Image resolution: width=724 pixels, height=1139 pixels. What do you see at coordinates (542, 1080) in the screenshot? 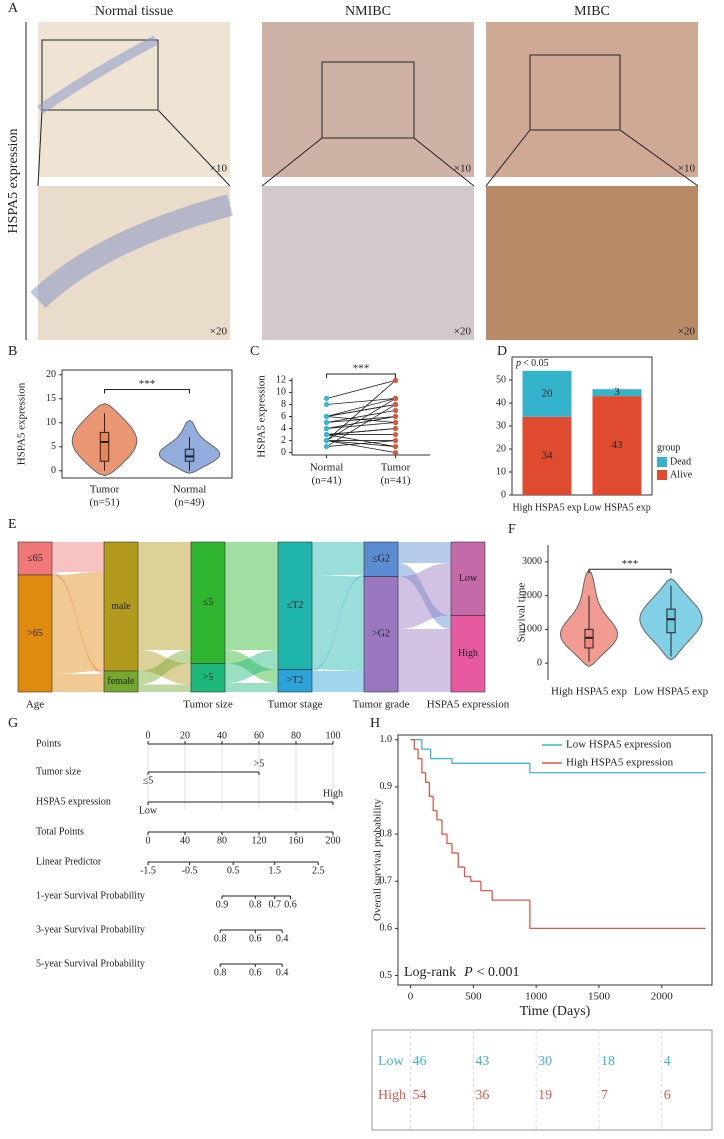
I see `risk-table-frame` at bounding box center [542, 1080].